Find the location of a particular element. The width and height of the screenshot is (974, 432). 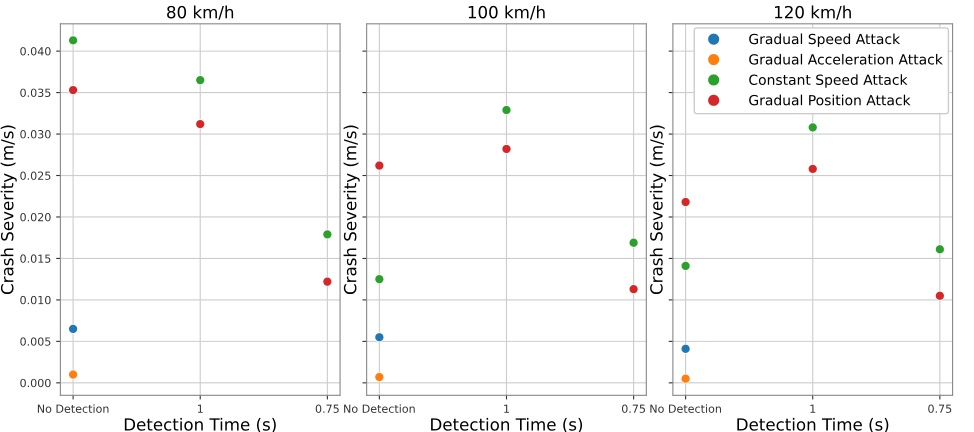

y-tick-label: 0.000 is located at coordinates (35, 383).